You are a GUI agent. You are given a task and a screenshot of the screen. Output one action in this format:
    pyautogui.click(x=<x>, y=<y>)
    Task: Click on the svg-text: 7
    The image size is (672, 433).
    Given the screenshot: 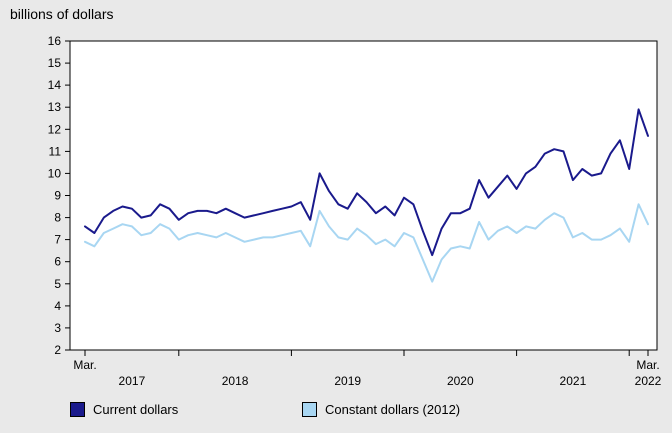 What is the action you would take?
    pyautogui.click(x=57, y=240)
    